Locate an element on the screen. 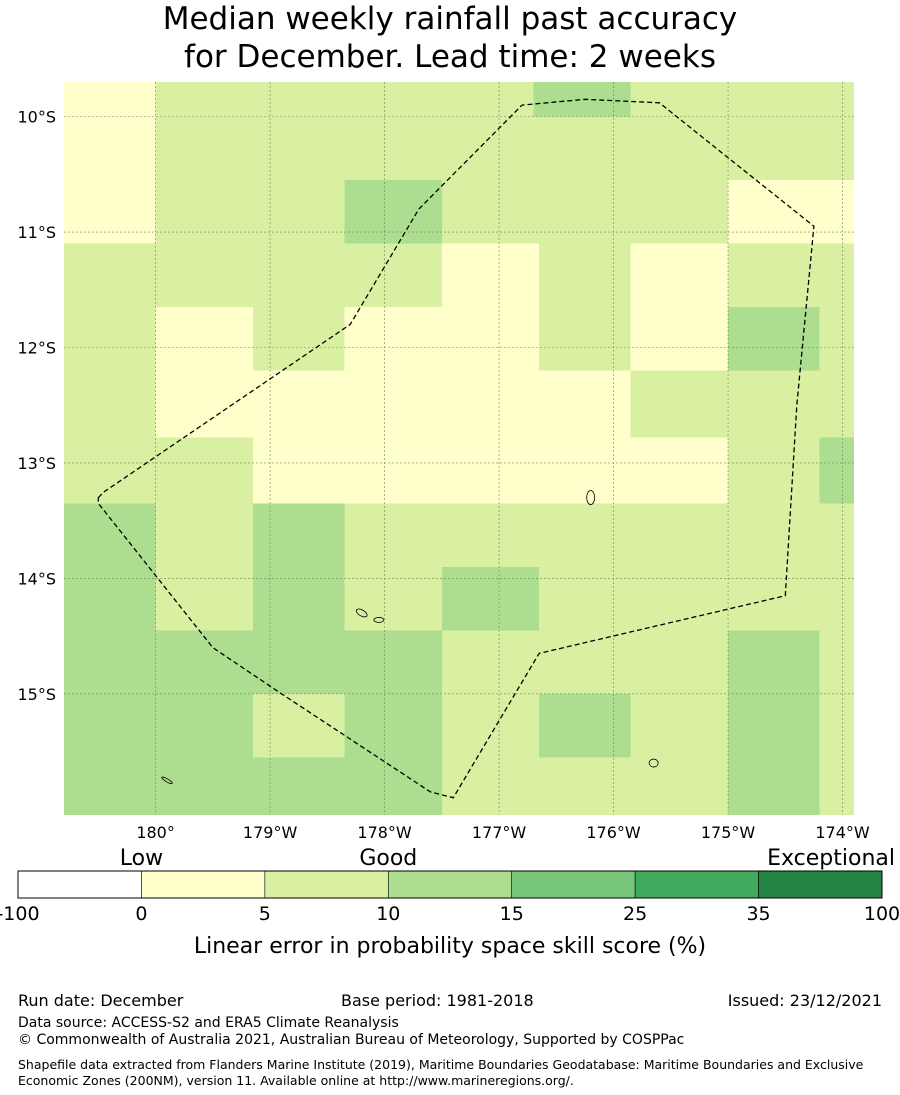 This screenshot has height=1095, width=900. y-tick-label: 11°S is located at coordinates (36, 232).